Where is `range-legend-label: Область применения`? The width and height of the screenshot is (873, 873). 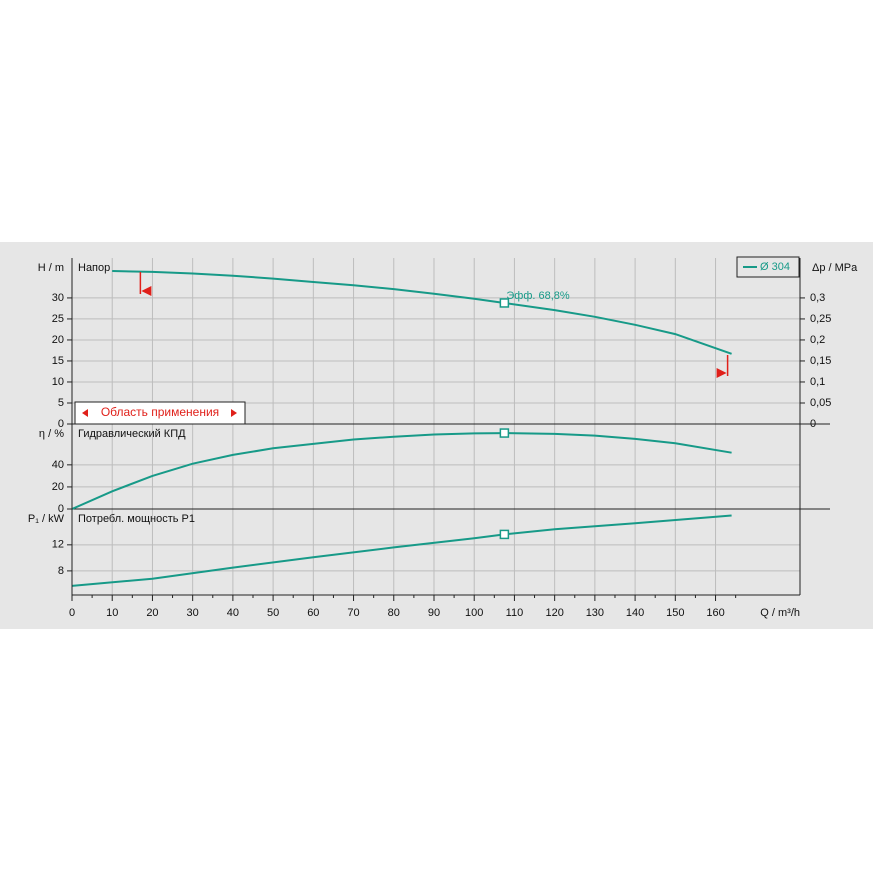
range-legend-label: Область применения is located at coordinates (160, 412).